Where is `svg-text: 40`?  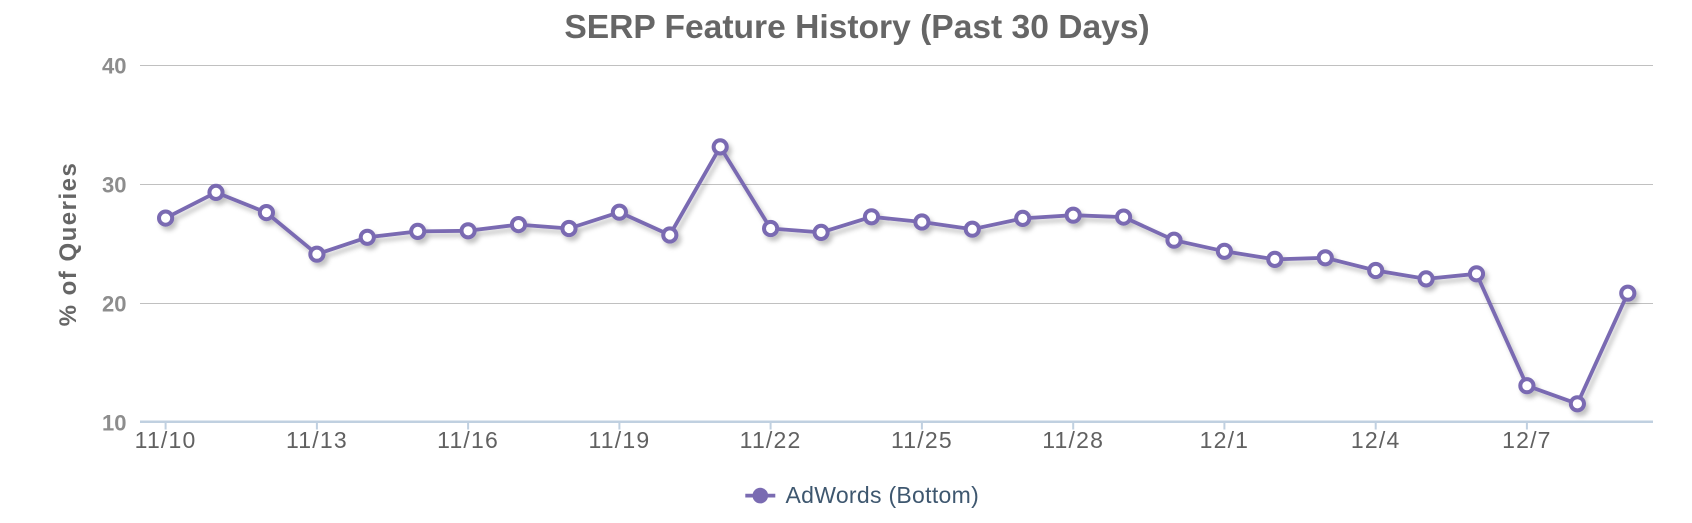 svg-text: 40 is located at coordinates (114, 66).